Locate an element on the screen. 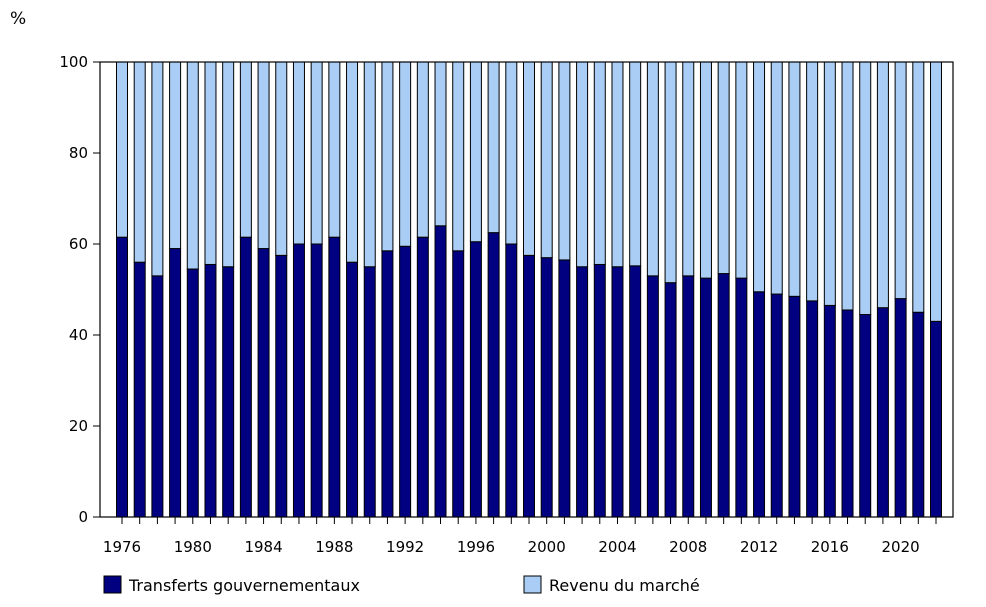 The width and height of the screenshot is (986, 607). bar-transferts-1982 is located at coordinates (228, 392).